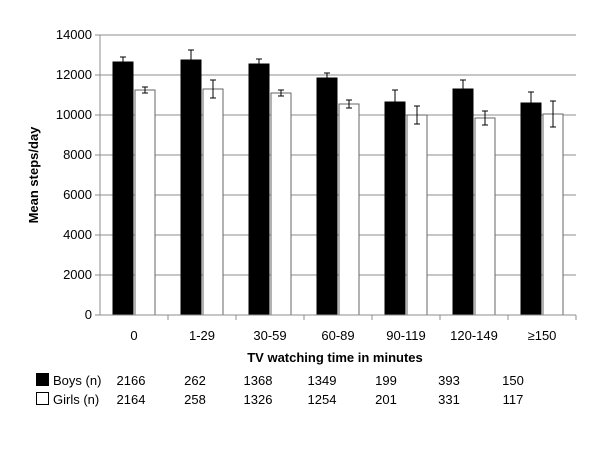 The width and height of the screenshot is (600, 450). What do you see at coordinates (74, 74) in the screenshot?
I see `y-tick-label: 12000` at bounding box center [74, 74].